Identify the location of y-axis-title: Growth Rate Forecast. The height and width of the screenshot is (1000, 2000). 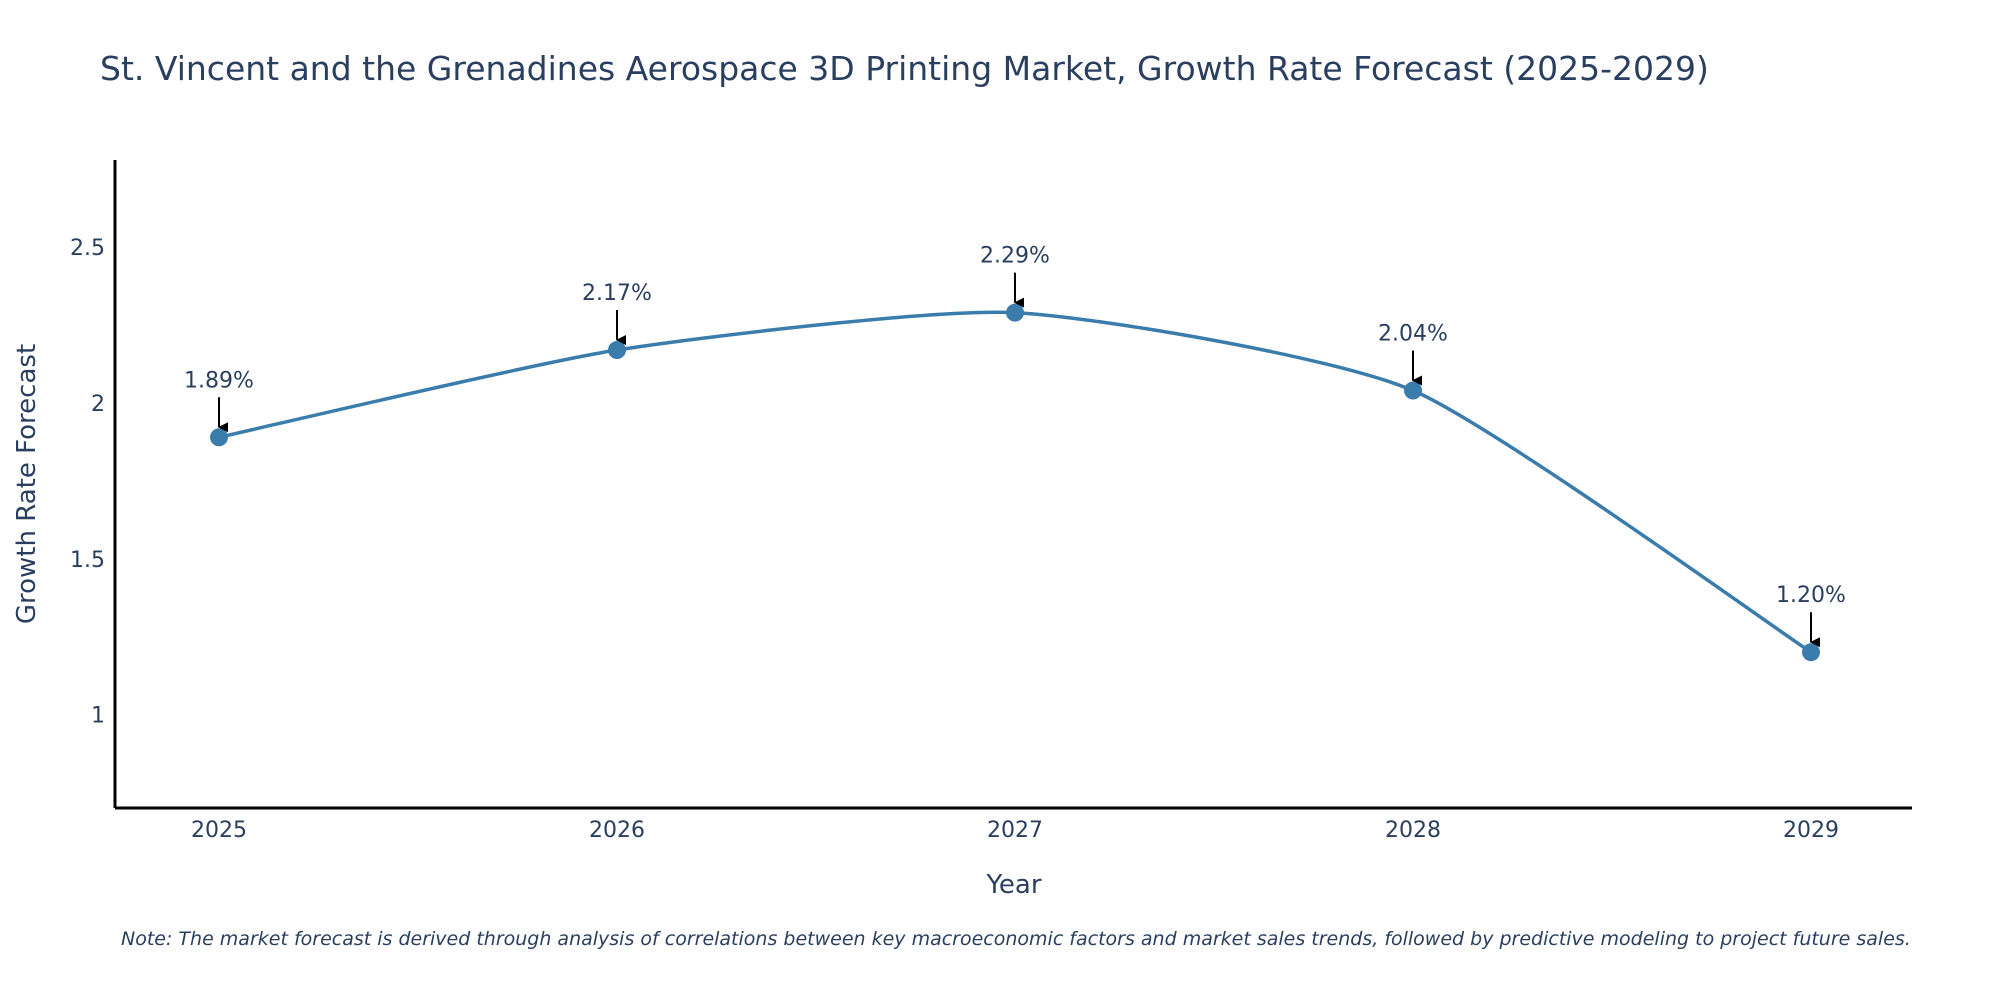
(27, 484).